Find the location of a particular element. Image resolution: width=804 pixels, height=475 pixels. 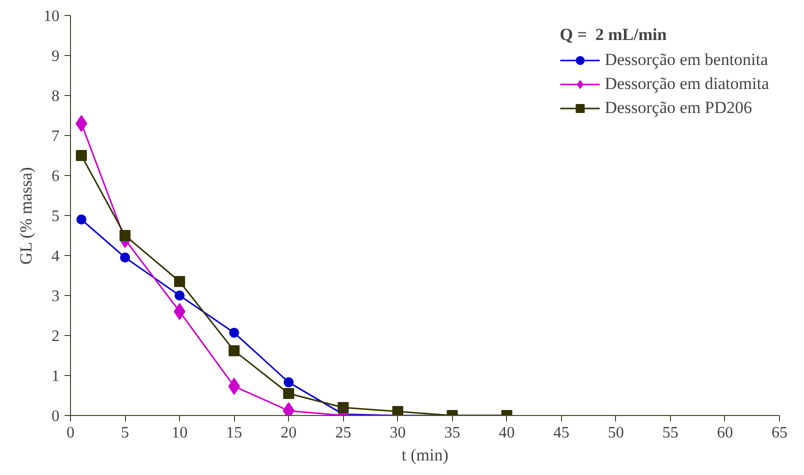

y-tick-label: 10 is located at coordinates (52, 16).